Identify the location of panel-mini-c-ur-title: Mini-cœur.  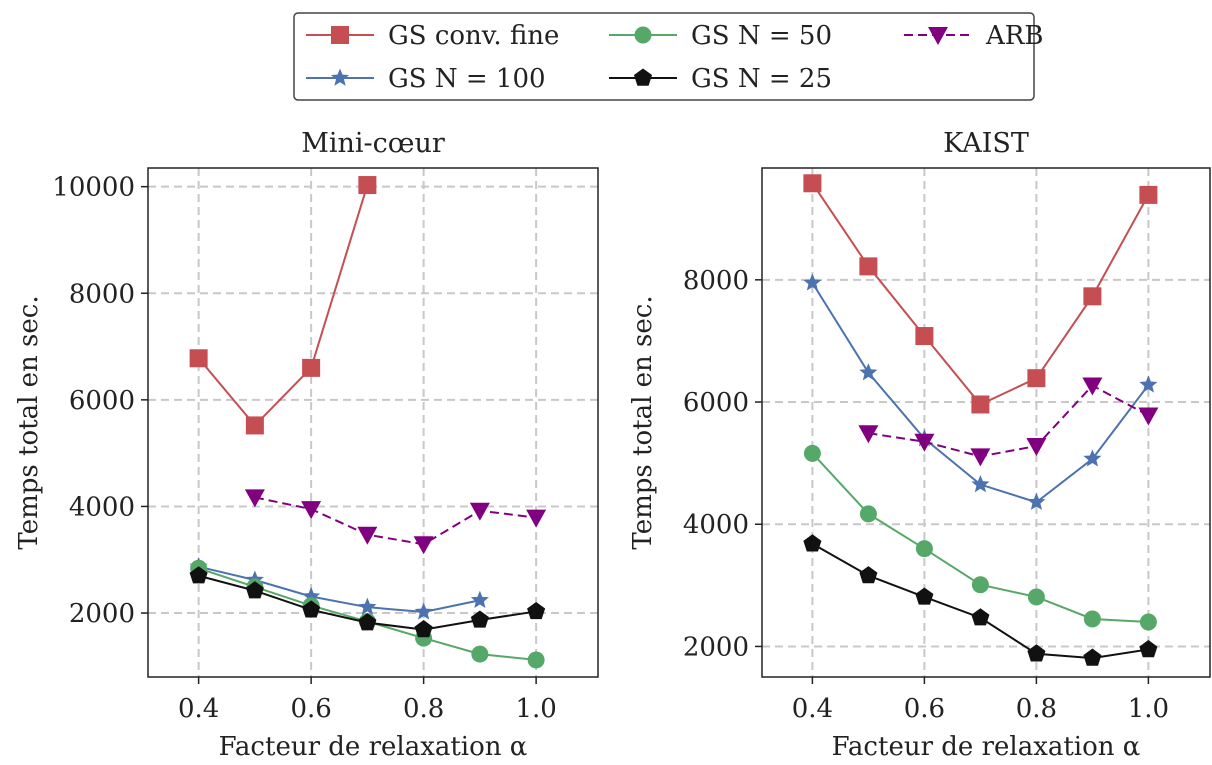
(373, 143).